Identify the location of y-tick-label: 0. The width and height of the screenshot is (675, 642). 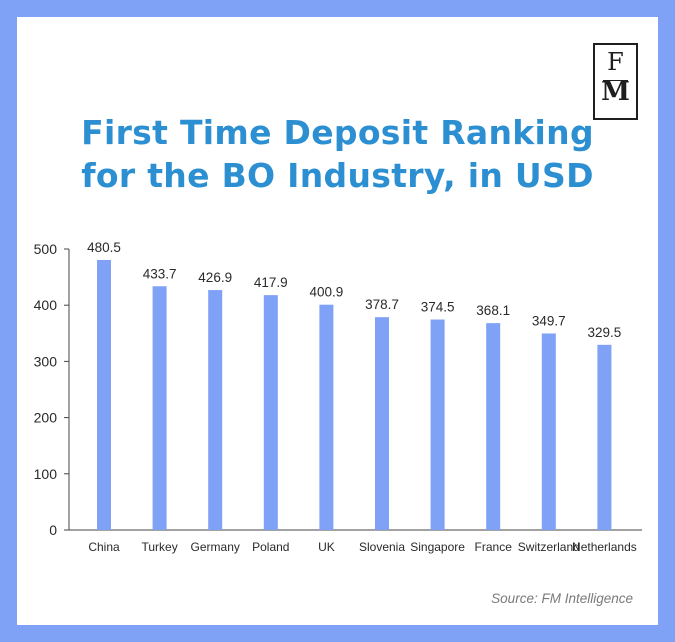
(53, 530).